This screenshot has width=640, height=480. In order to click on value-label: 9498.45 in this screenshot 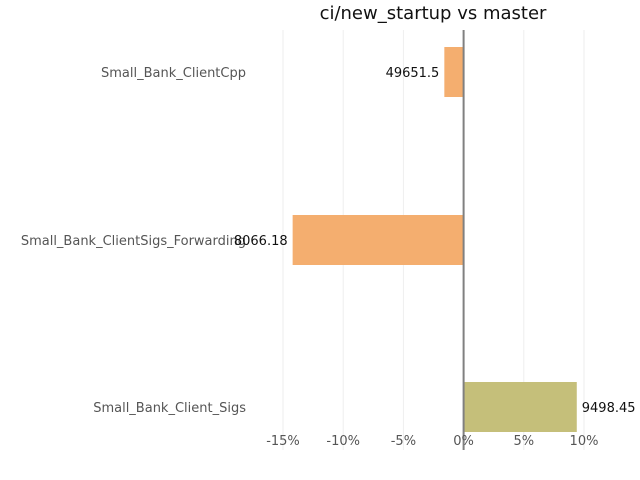, I will do `click(609, 408)`.